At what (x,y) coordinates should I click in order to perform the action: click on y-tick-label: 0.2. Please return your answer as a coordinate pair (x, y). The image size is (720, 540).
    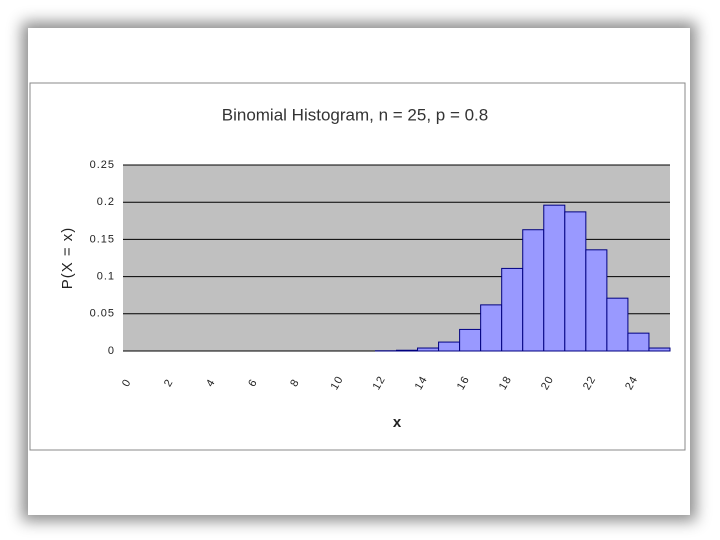
    Looking at the image, I should click on (106, 202).